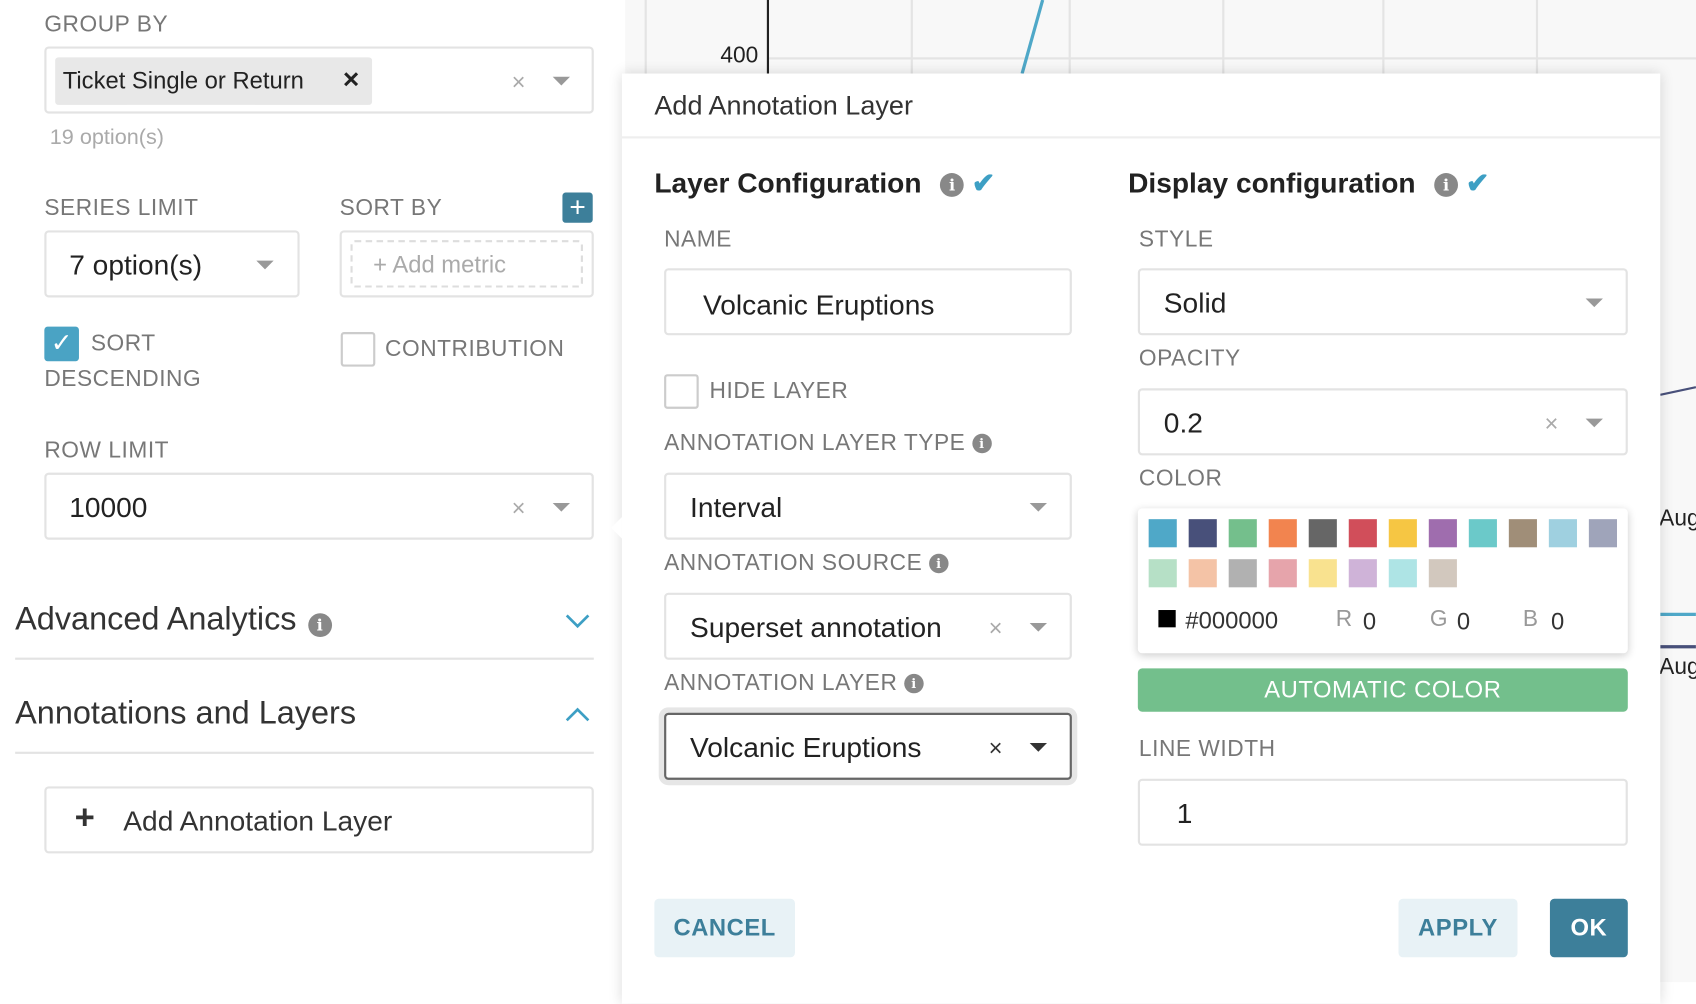 The image size is (1696, 1004). Describe the element at coordinates (1308, 184) in the screenshot. I see `display-configuration-heading: Display configuration i ✔` at that location.